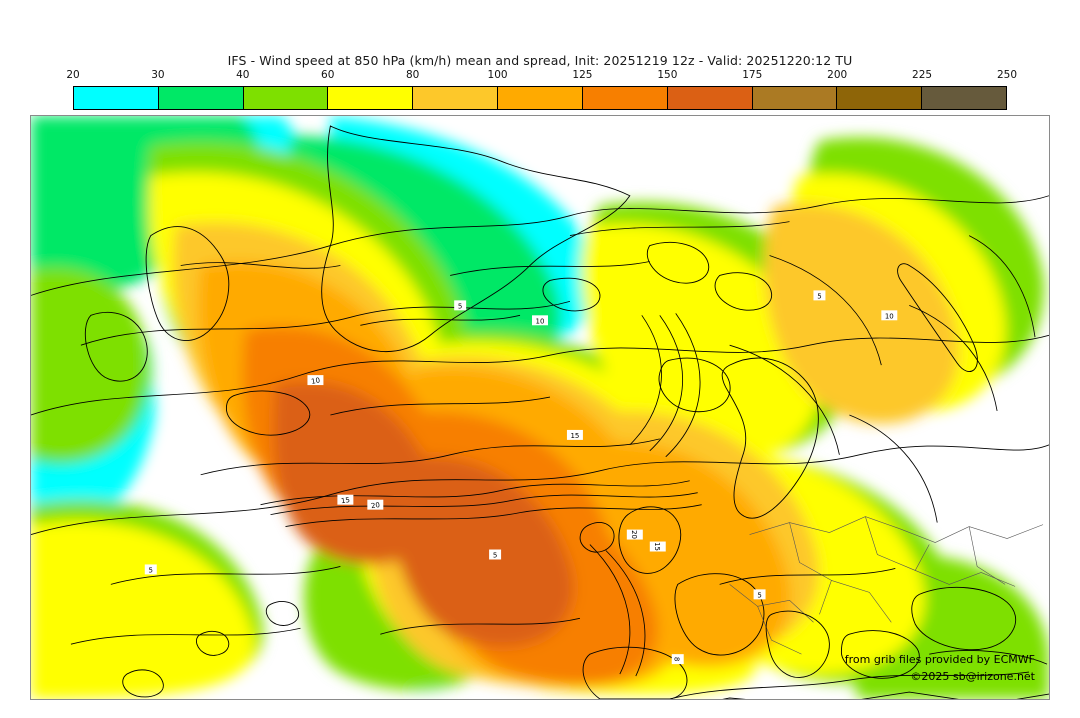 This screenshot has width=1080, height=718. I want to click on credit-copyright: ©2025 sb@irizone.net, so click(972, 676).